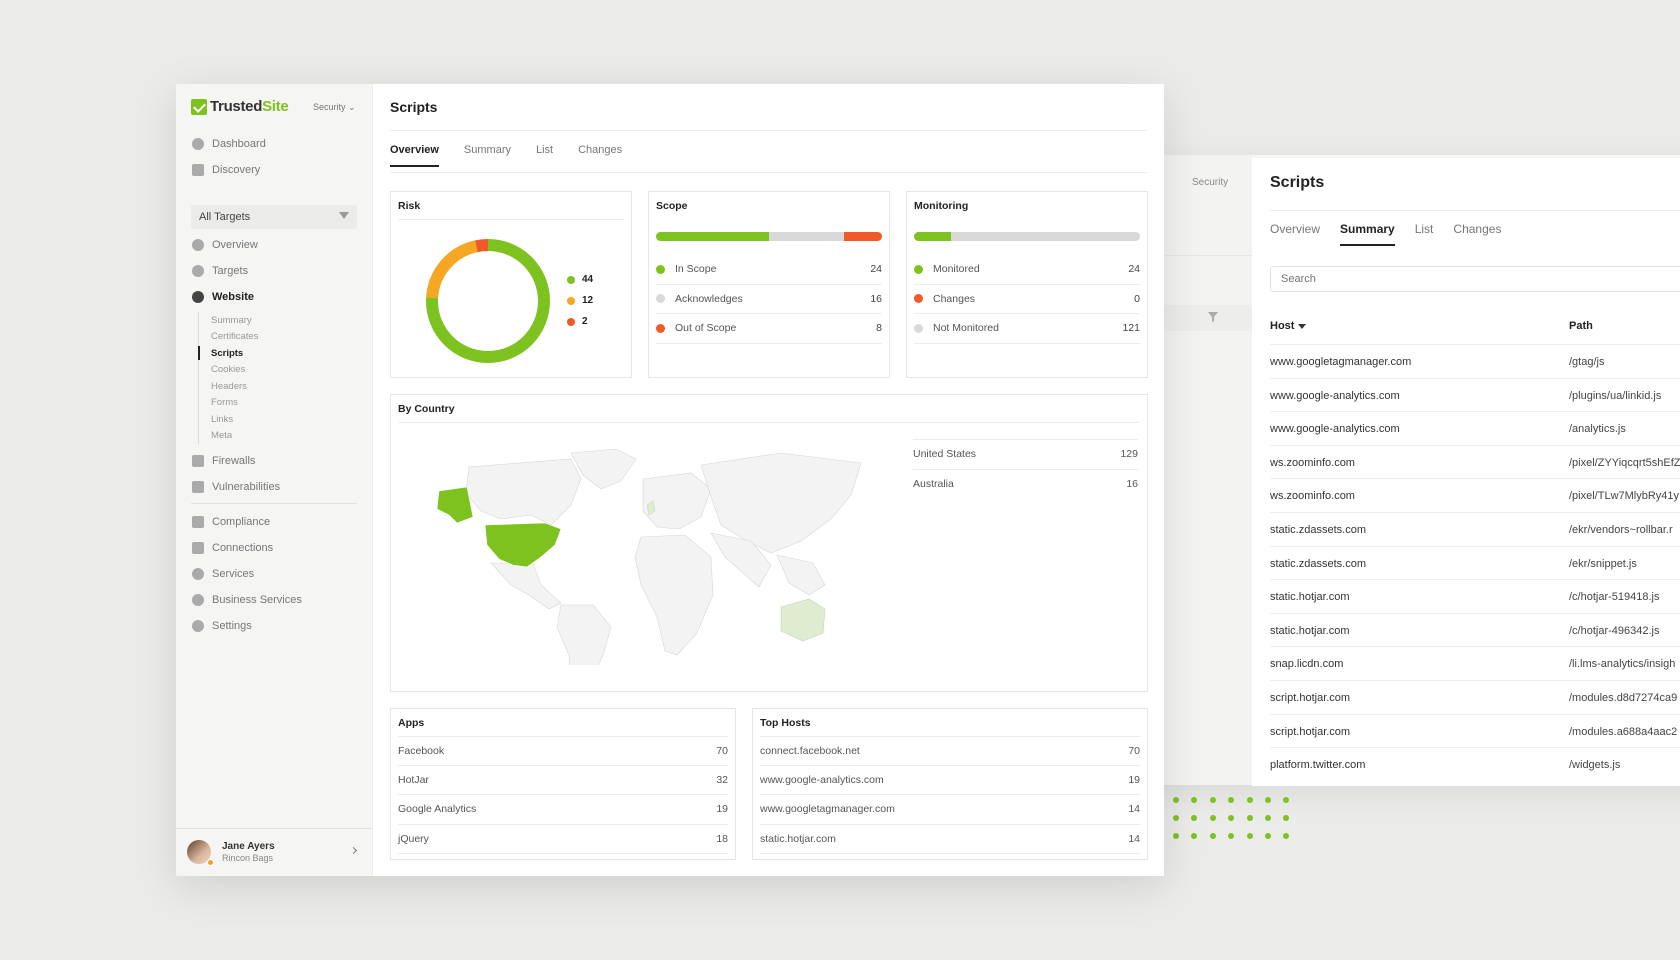 The width and height of the screenshot is (1680, 960). Describe the element at coordinates (722, 750) in the screenshot. I see `app-row-value: 70` at that location.